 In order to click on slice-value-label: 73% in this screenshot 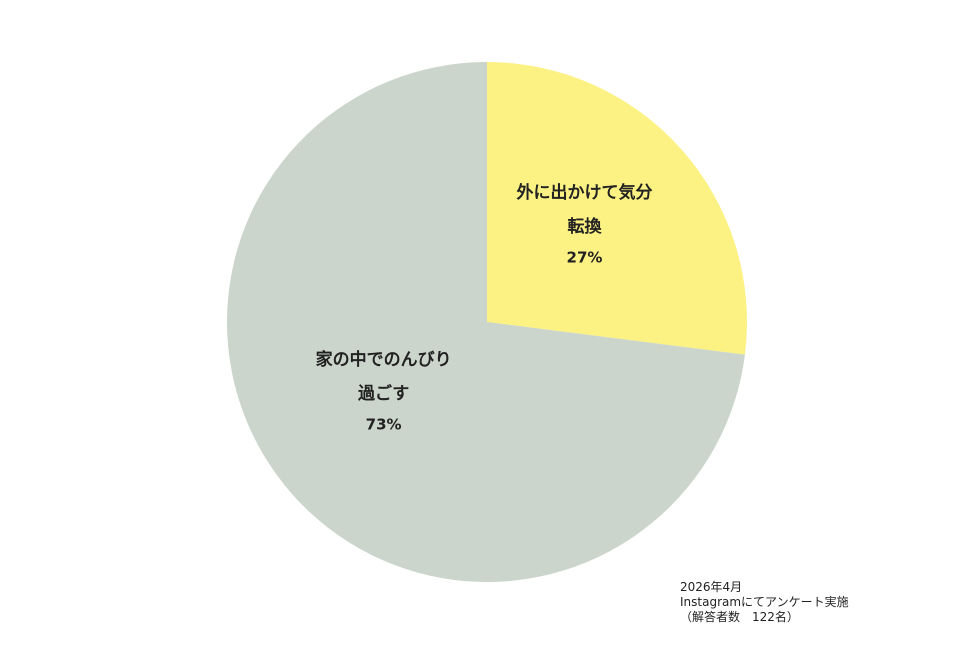, I will do `click(384, 425)`.